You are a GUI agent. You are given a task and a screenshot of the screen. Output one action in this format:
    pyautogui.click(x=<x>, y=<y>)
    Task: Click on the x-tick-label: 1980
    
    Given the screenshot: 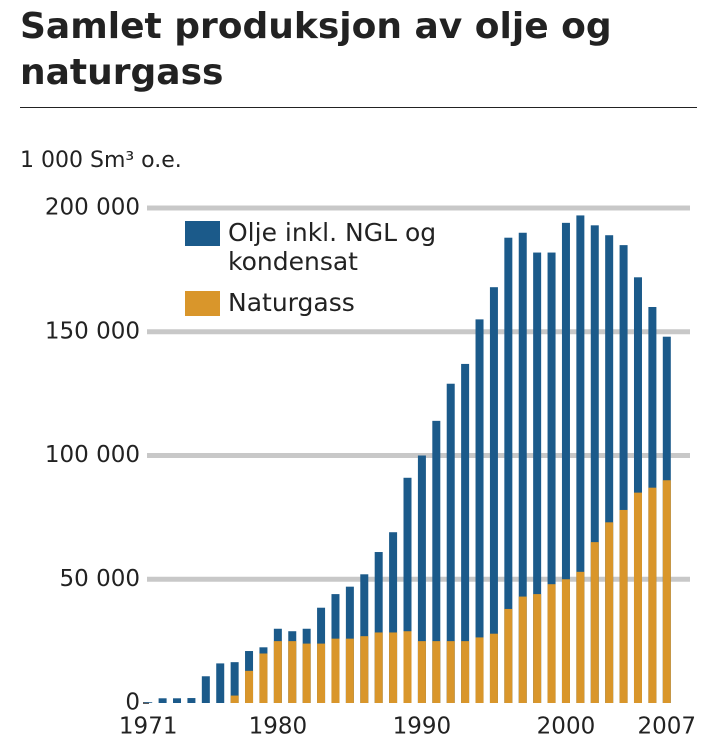 What is the action you would take?
    pyautogui.click(x=278, y=727)
    